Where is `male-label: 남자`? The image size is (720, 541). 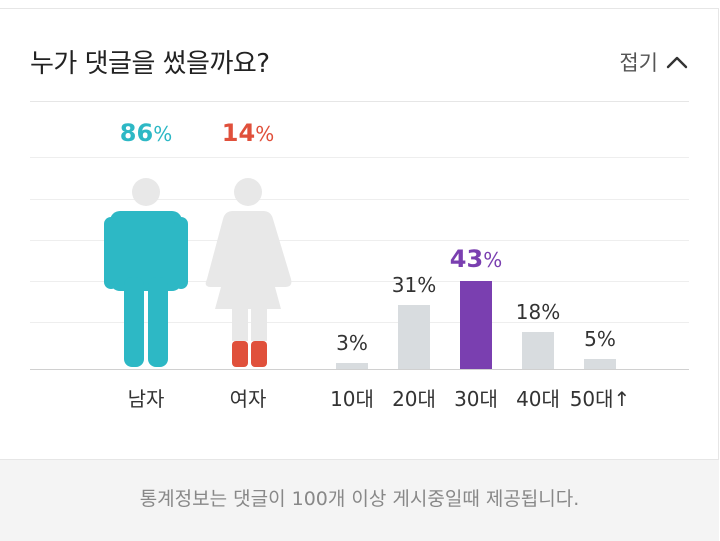 male-label: 남자 is located at coordinates (146, 399).